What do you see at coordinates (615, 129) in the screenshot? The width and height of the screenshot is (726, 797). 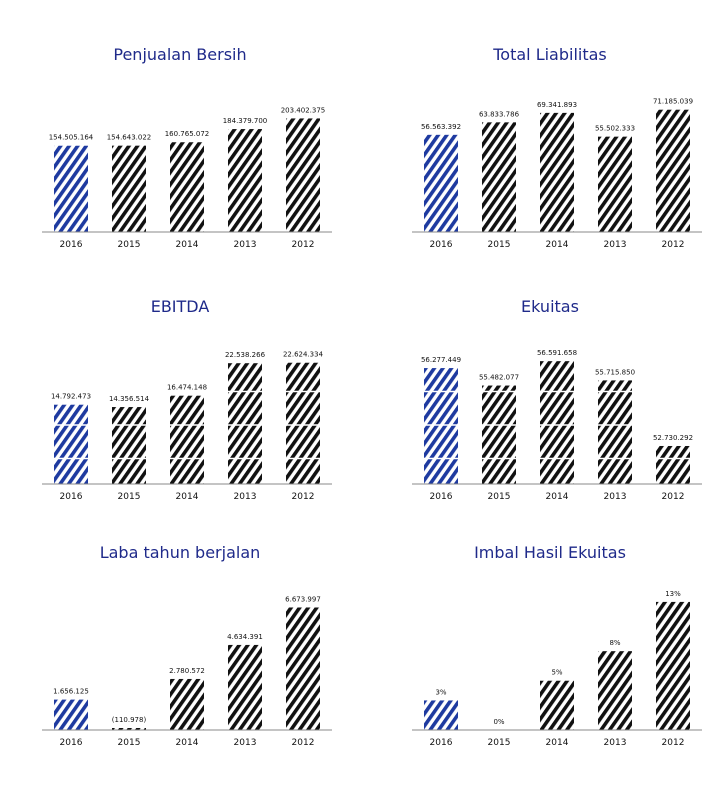 I see `data-label: 55.502.333` at bounding box center [615, 129].